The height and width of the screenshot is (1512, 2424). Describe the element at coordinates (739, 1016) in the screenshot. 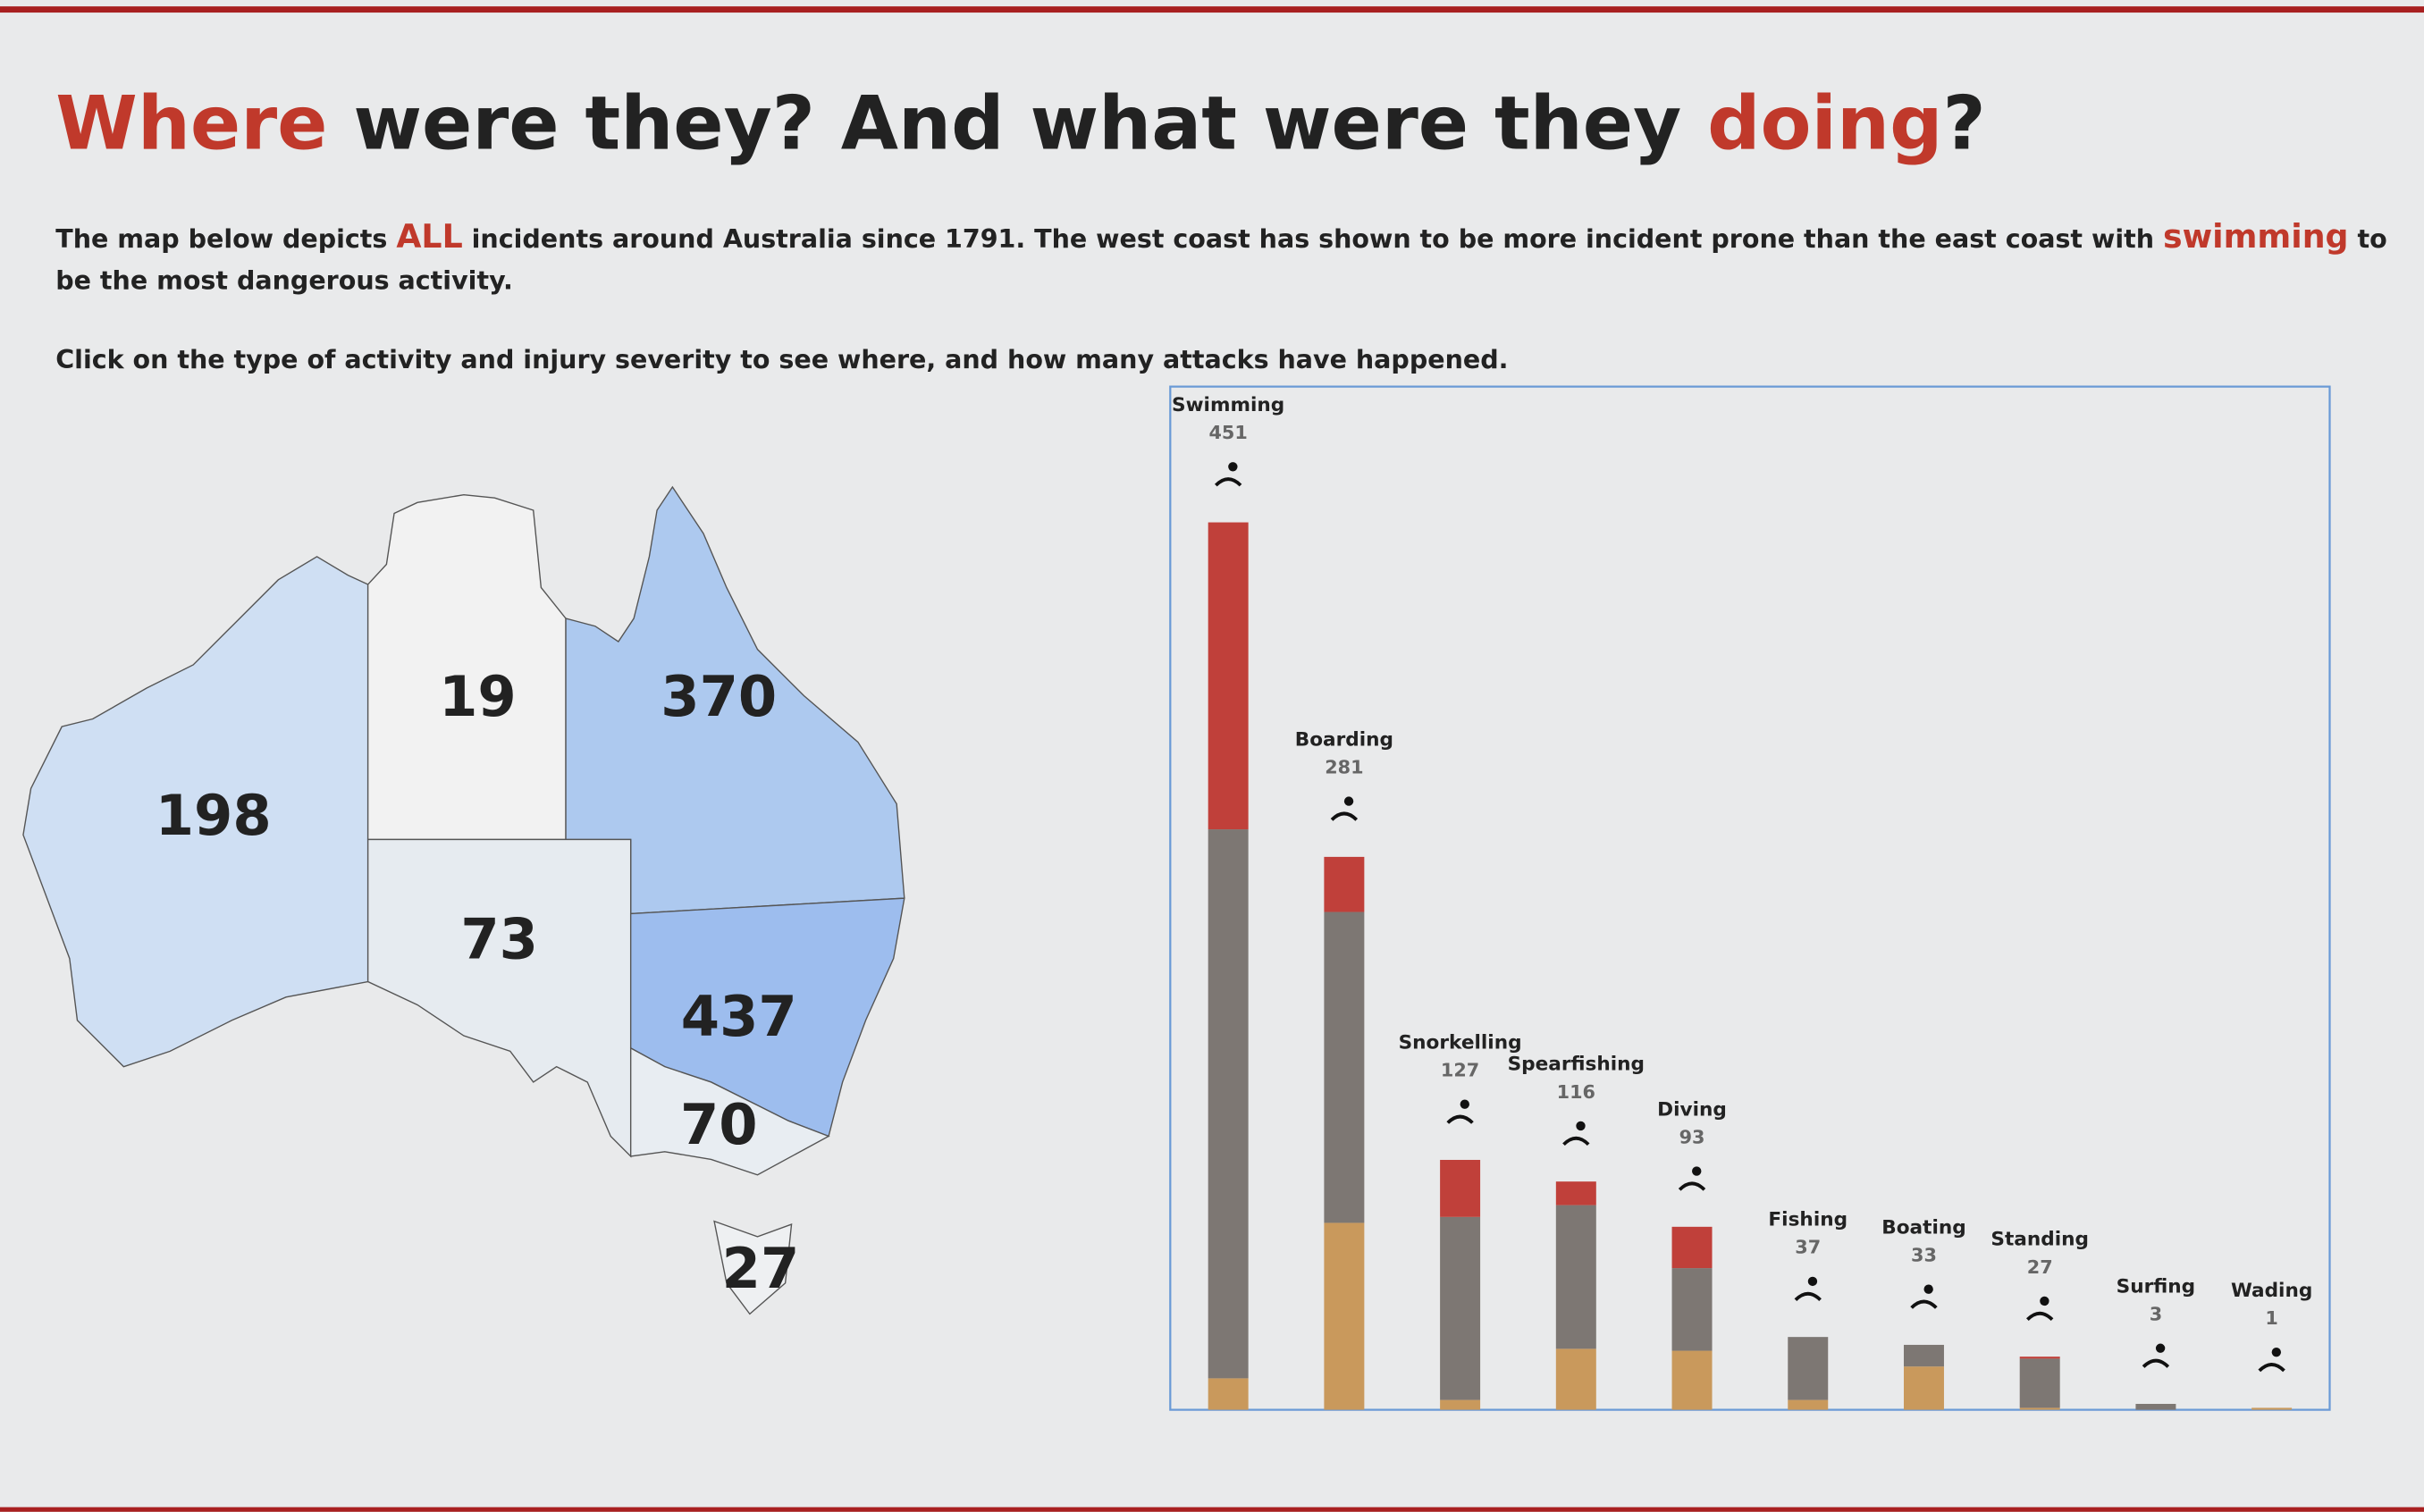

I see `region-label: 437` at that location.